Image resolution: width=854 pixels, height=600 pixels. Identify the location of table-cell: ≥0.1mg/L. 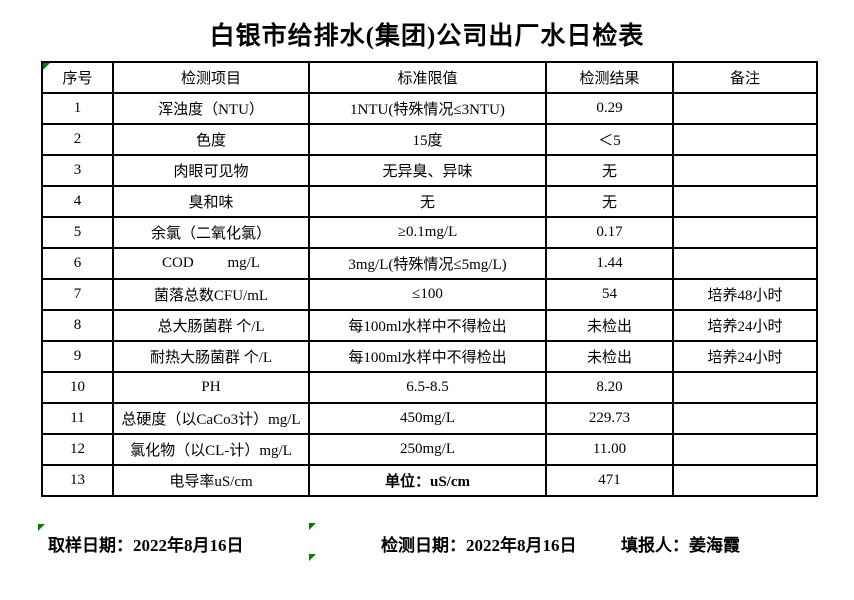
(427, 232).